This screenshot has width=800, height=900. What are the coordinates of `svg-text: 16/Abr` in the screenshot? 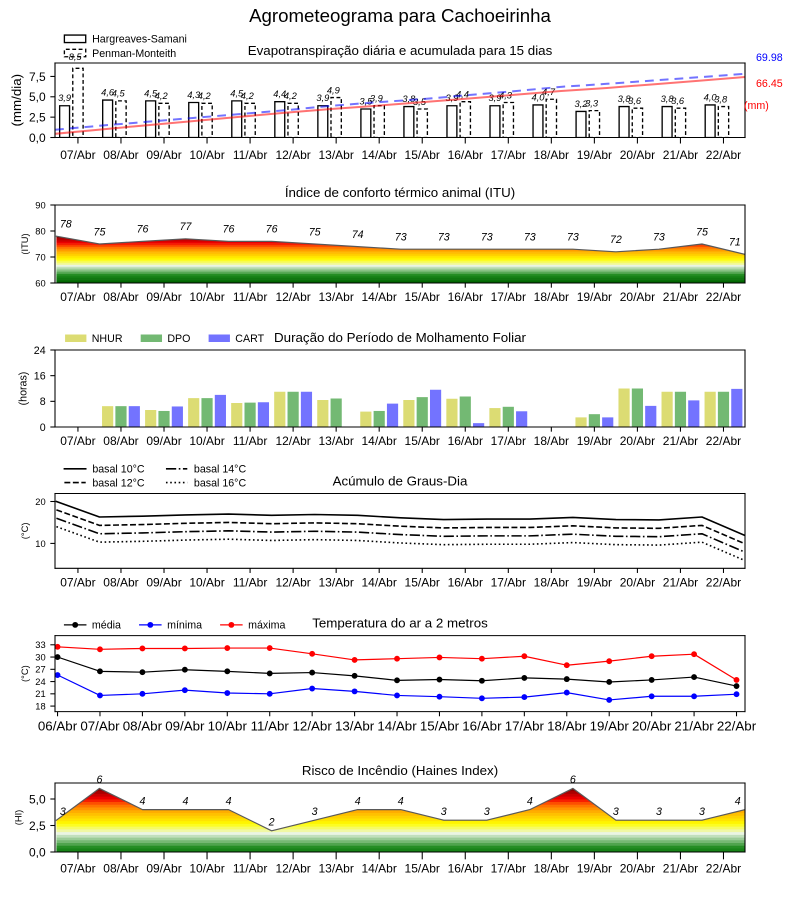 It's located at (465, 441).